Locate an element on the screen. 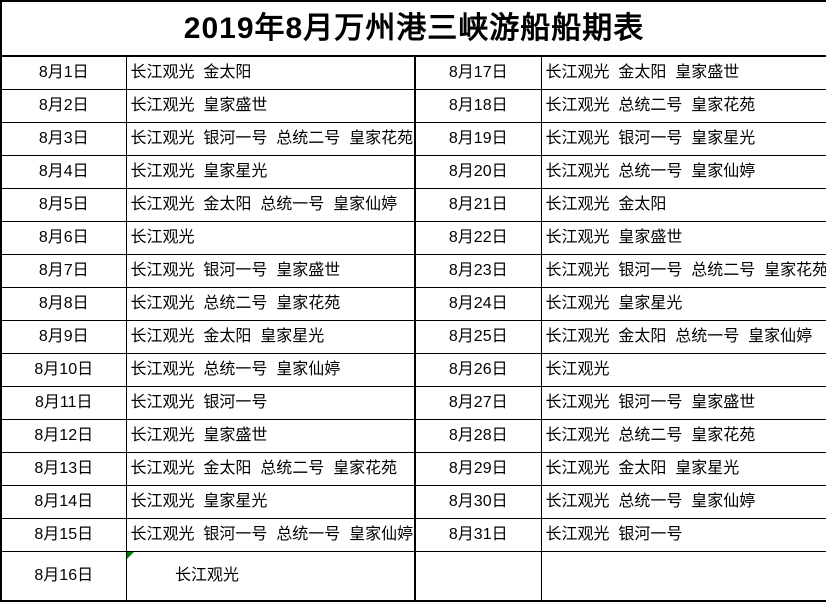  date-cell is located at coordinates (478, 575).